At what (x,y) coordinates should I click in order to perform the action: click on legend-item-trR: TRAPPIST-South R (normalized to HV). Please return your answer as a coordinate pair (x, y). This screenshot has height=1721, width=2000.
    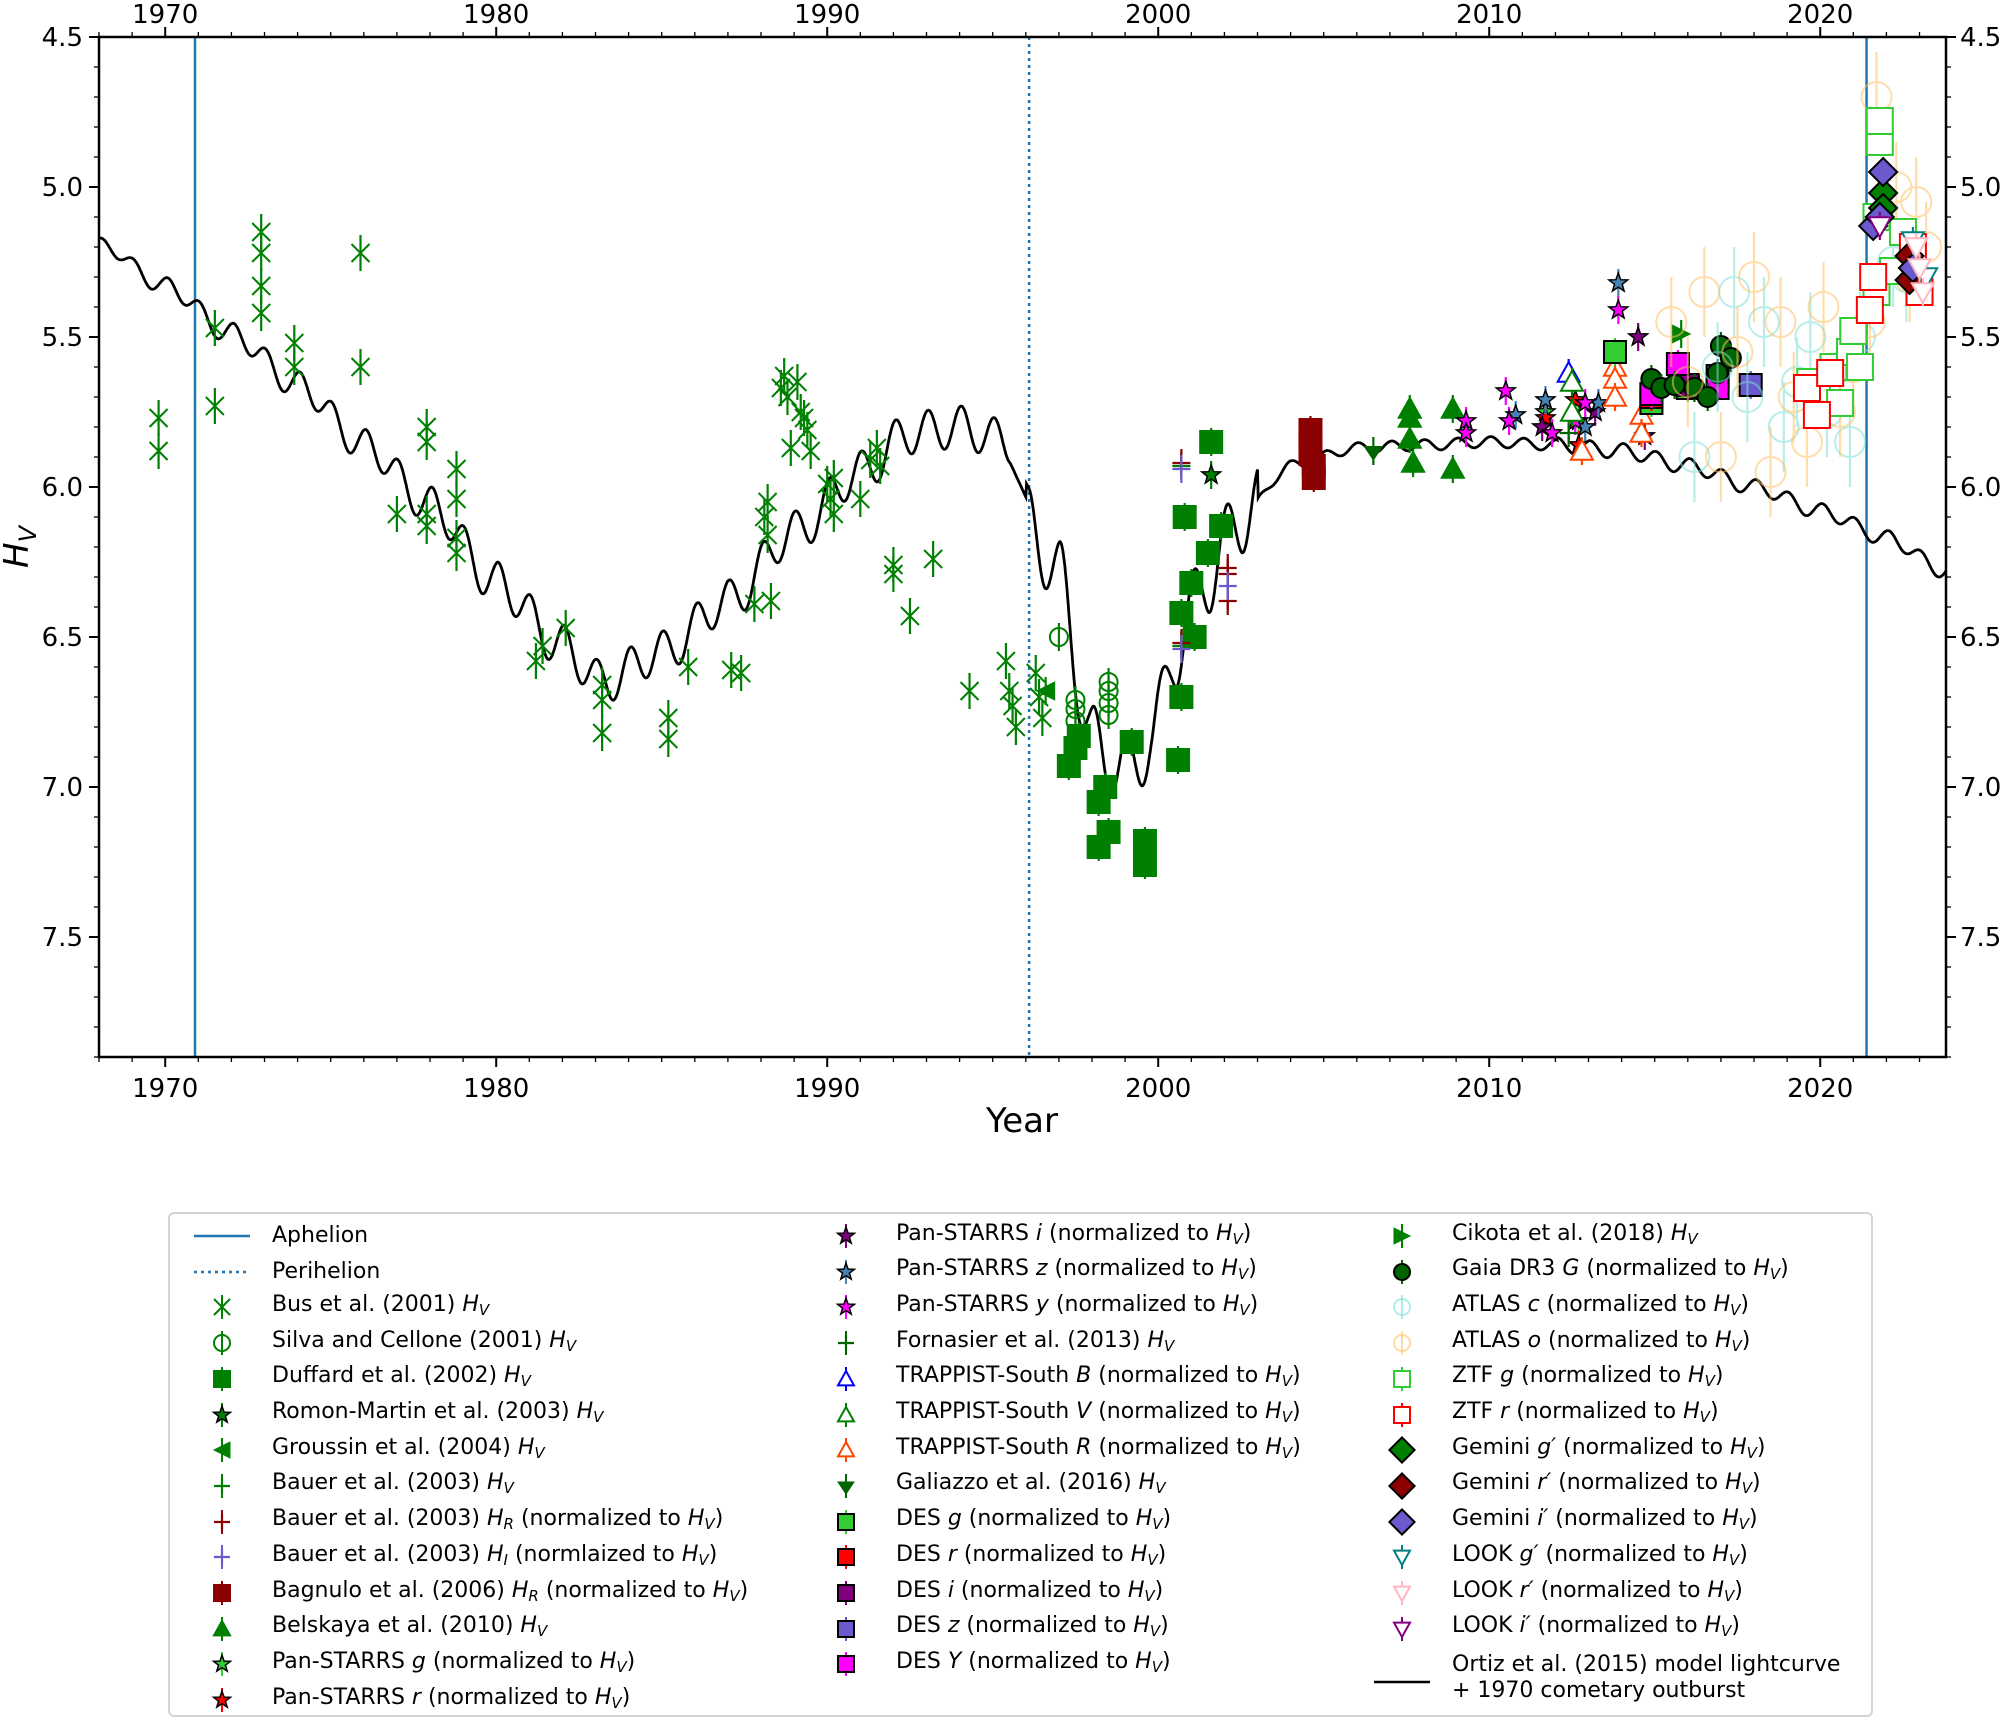
    Looking at the image, I should click on (1056, 1450).